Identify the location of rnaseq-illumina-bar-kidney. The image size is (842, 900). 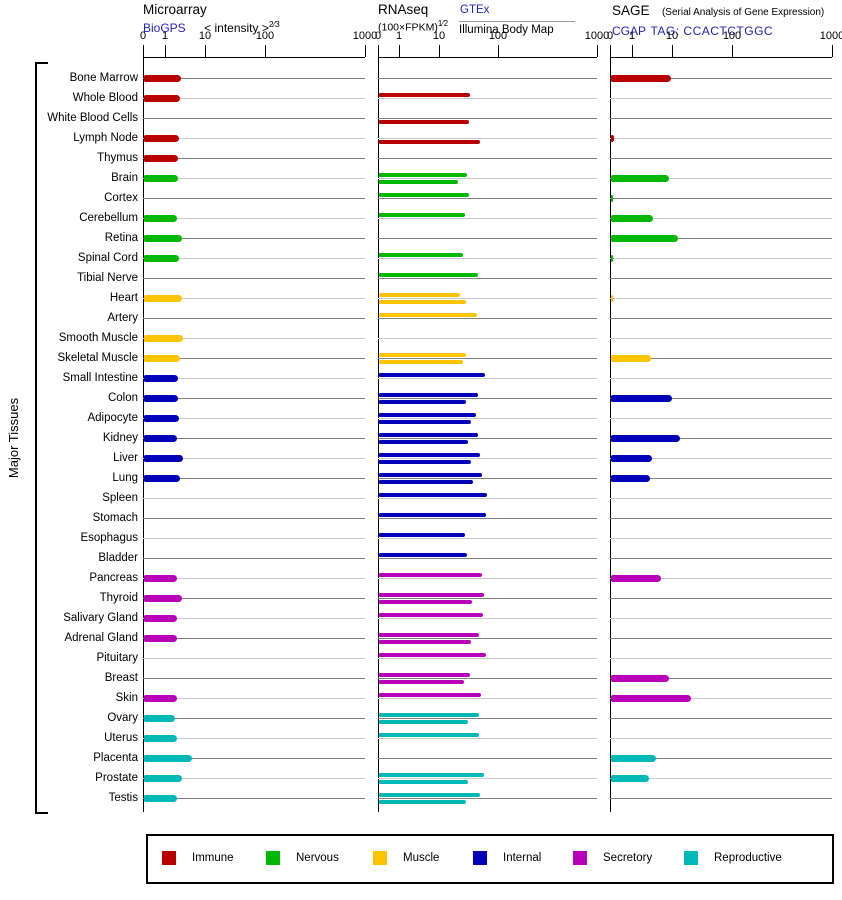
(423, 442).